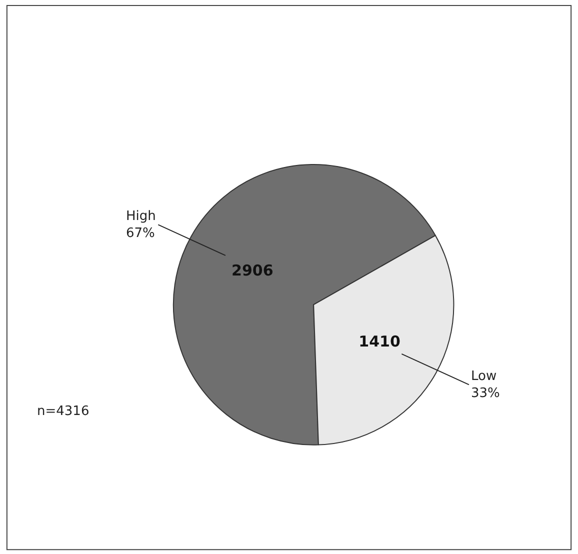  Describe the element at coordinates (379, 341) in the screenshot. I see `data-label: 1410` at that location.